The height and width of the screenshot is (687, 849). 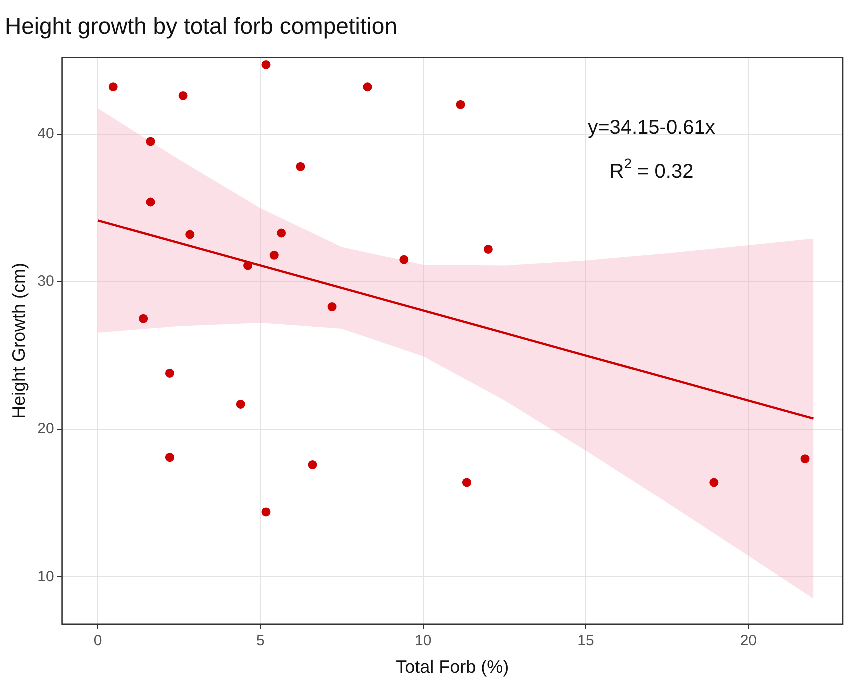 What do you see at coordinates (201, 26) in the screenshot?
I see `chart-title: Height growth by total forb competition` at bounding box center [201, 26].